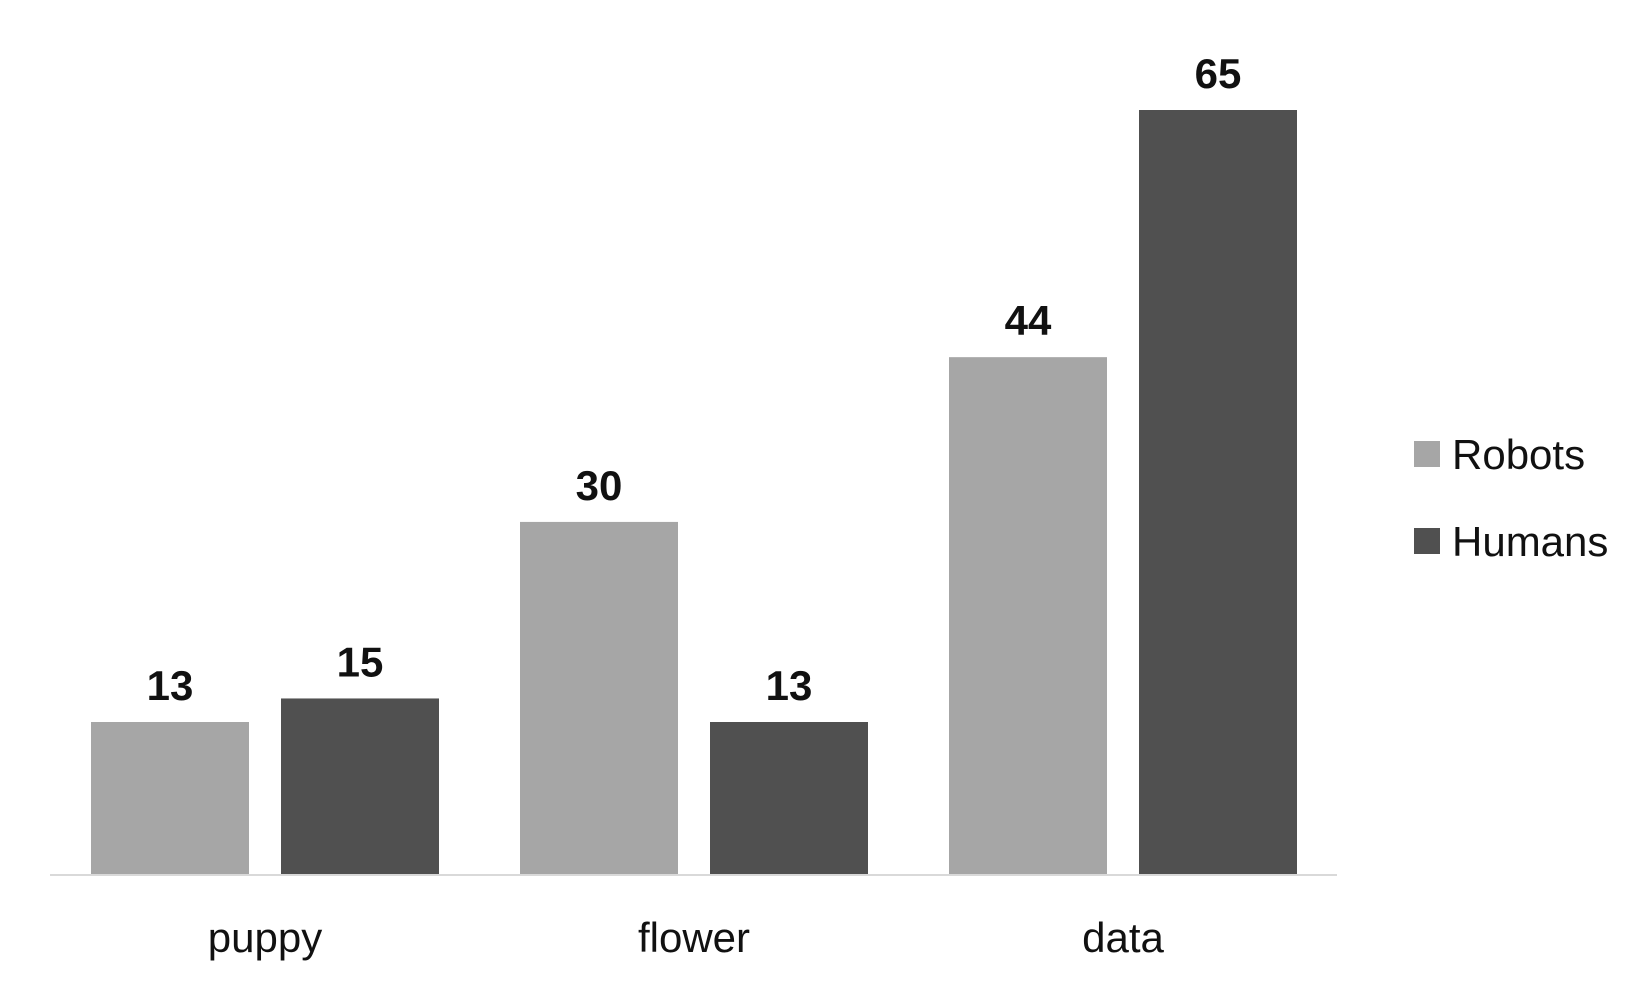 The height and width of the screenshot is (995, 1650). I want to click on value-label-robots-flower: 30, so click(599, 485).